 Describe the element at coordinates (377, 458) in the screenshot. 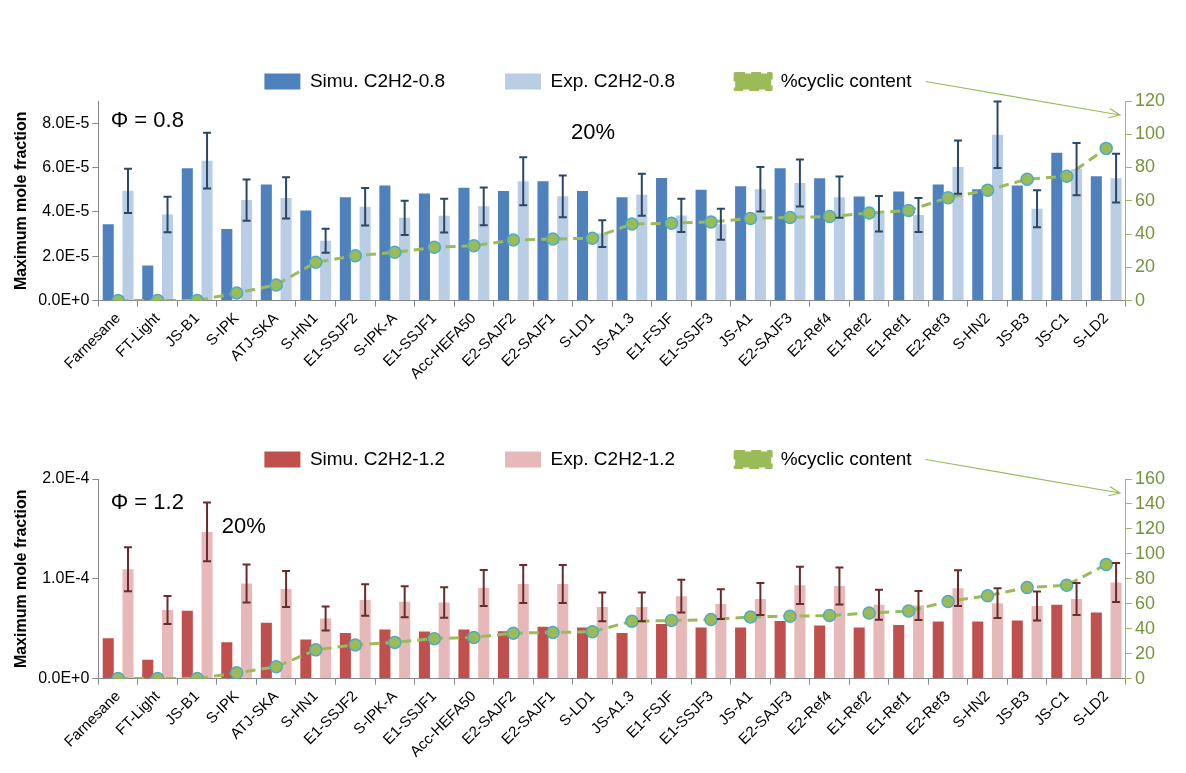

I see `legend-label: Simu. C2H2-1.2` at that location.